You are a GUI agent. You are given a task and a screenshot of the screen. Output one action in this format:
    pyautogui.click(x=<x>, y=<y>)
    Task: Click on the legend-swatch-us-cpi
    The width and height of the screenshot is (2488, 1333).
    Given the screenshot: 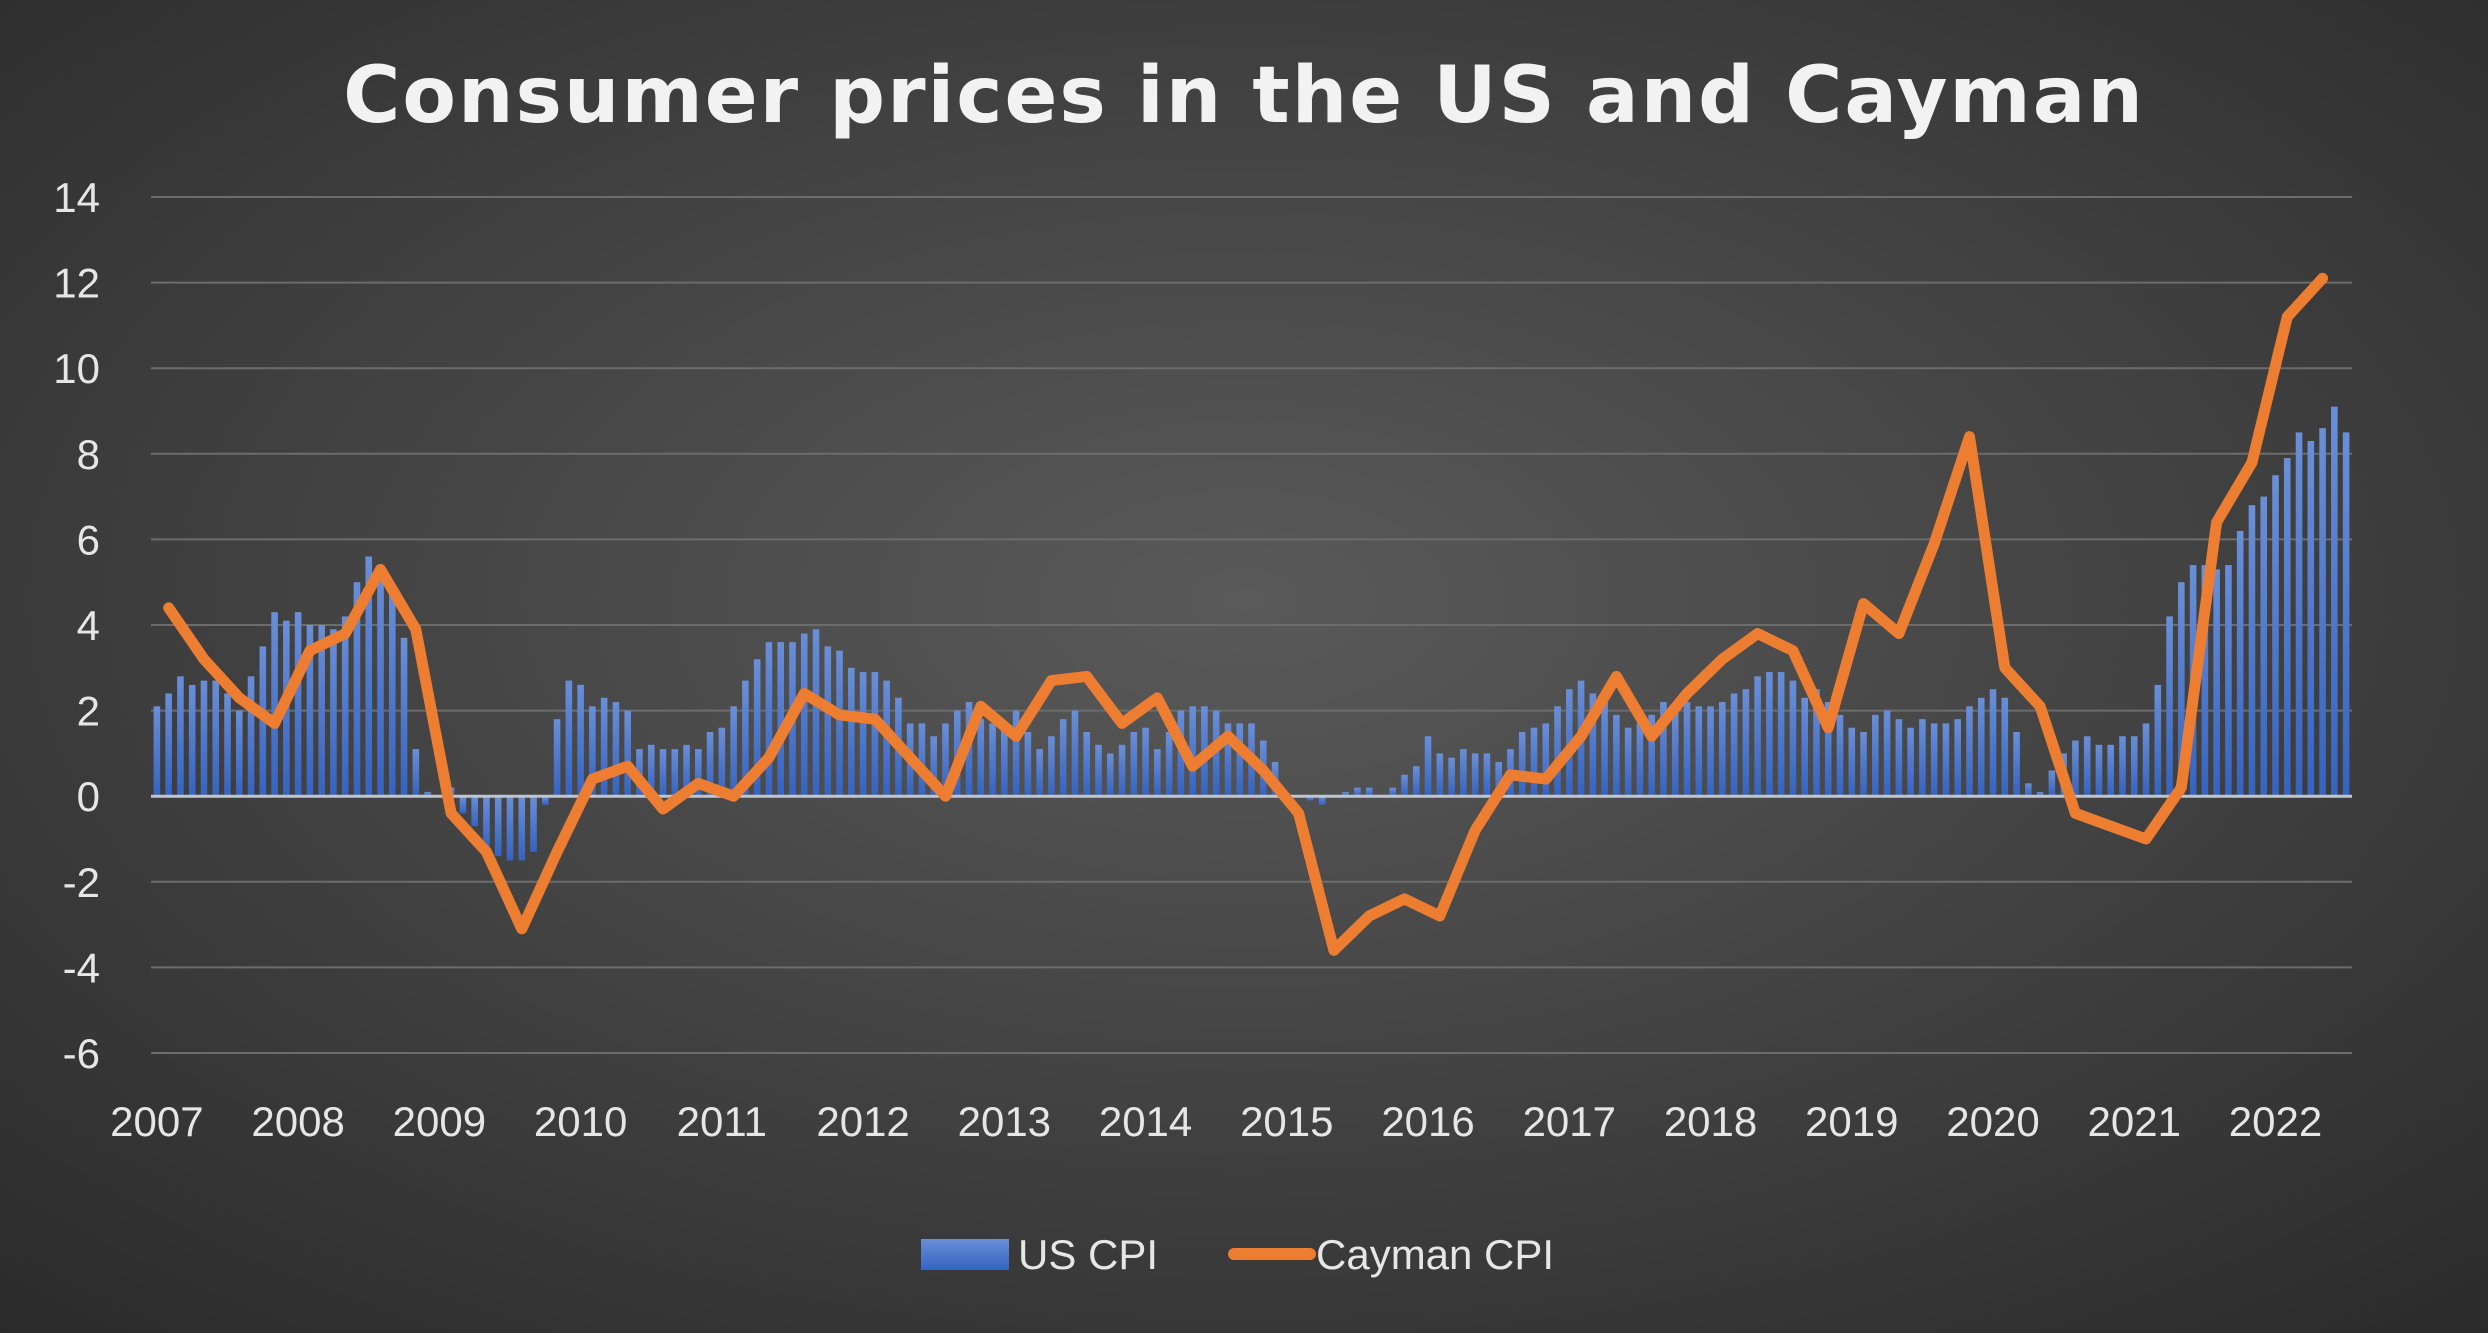 What is the action you would take?
    pyautogui.click(x=965, y=1254)
    